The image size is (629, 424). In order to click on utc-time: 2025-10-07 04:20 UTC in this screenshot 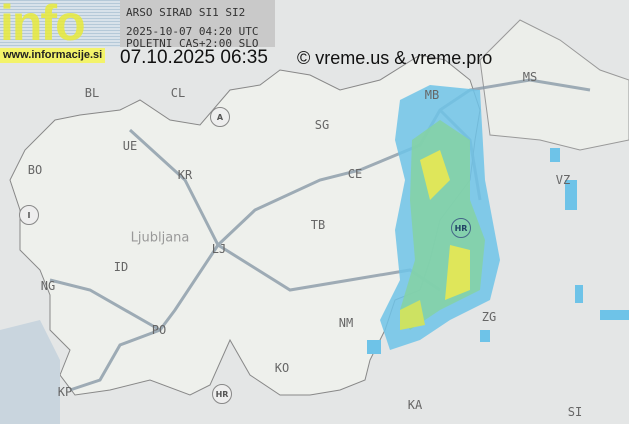, I will do `click(192, 31)`.